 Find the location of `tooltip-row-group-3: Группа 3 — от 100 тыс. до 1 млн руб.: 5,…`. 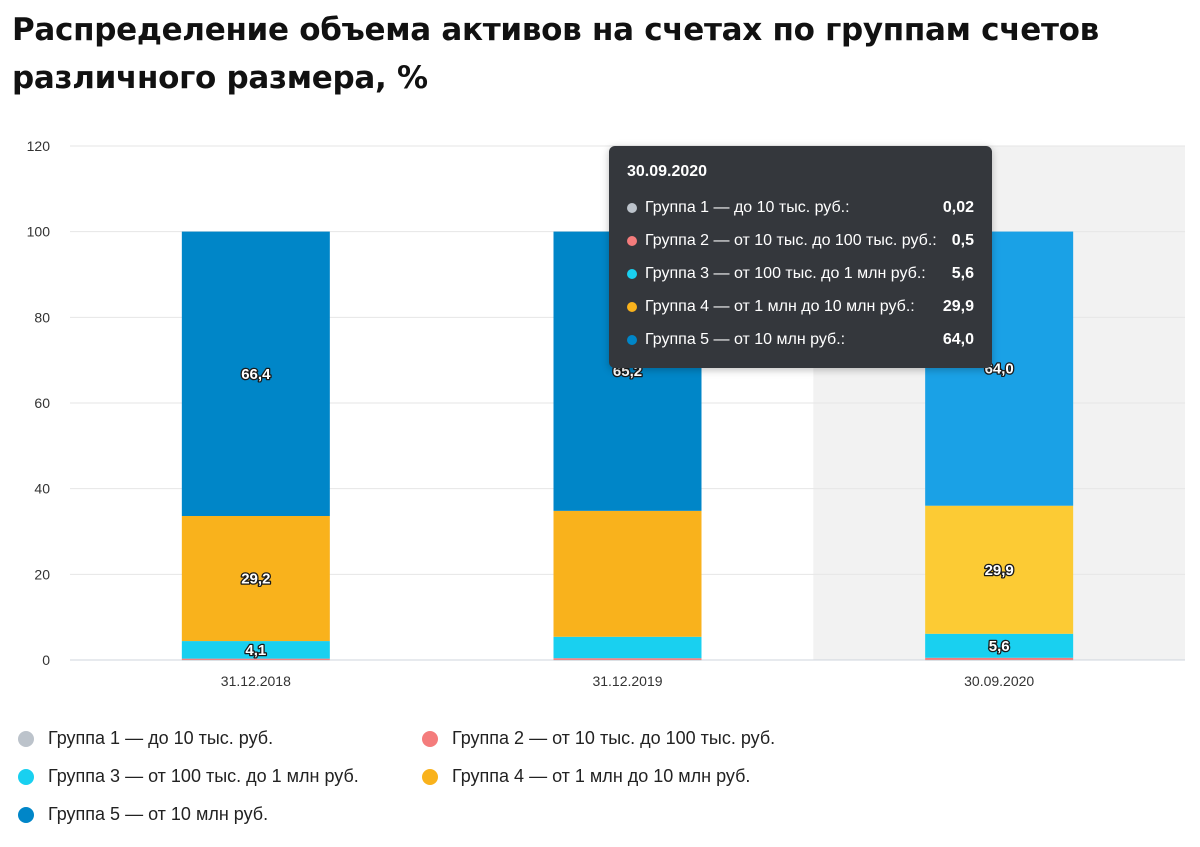

tooltip-row-group-3: Группа 3 — от 100 тыс. до 1 млн руб.: 5,… is located at coordinates (800, 274).